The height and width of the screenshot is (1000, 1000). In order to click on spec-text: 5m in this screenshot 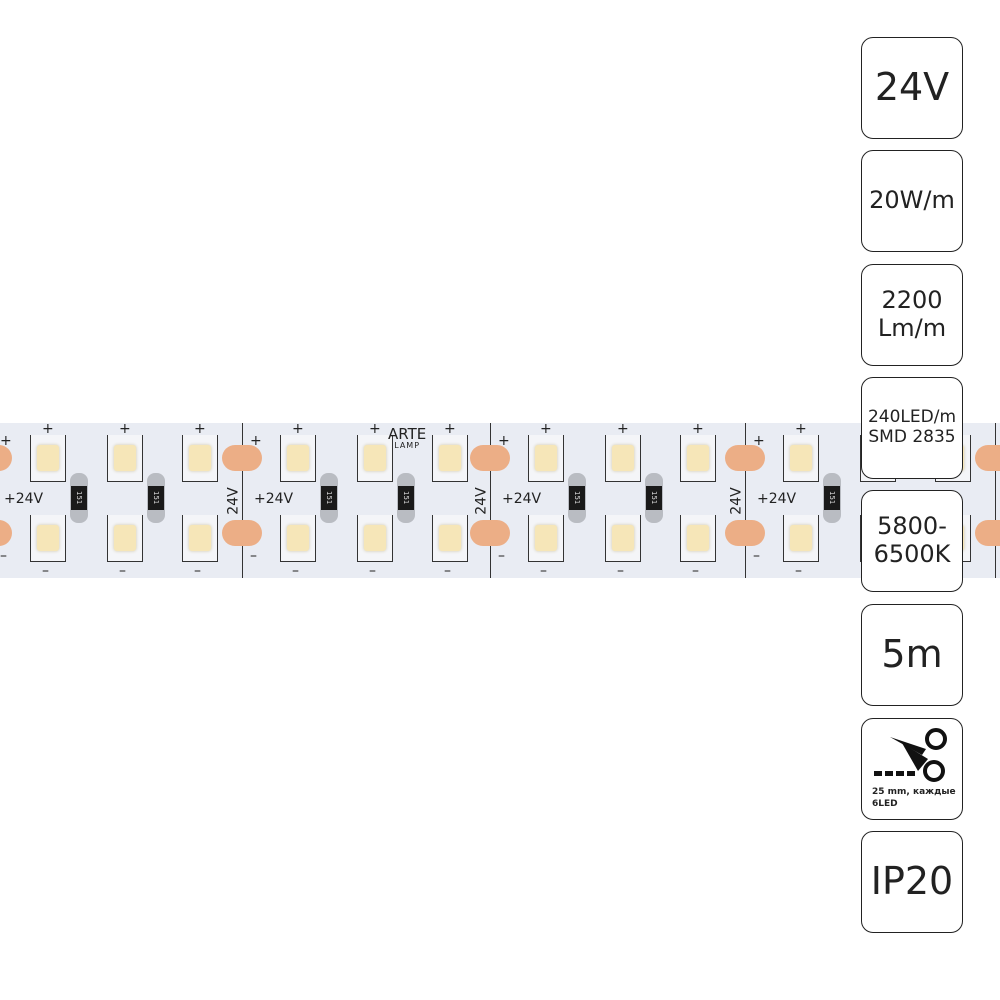, I will do `click(912, 654)`.